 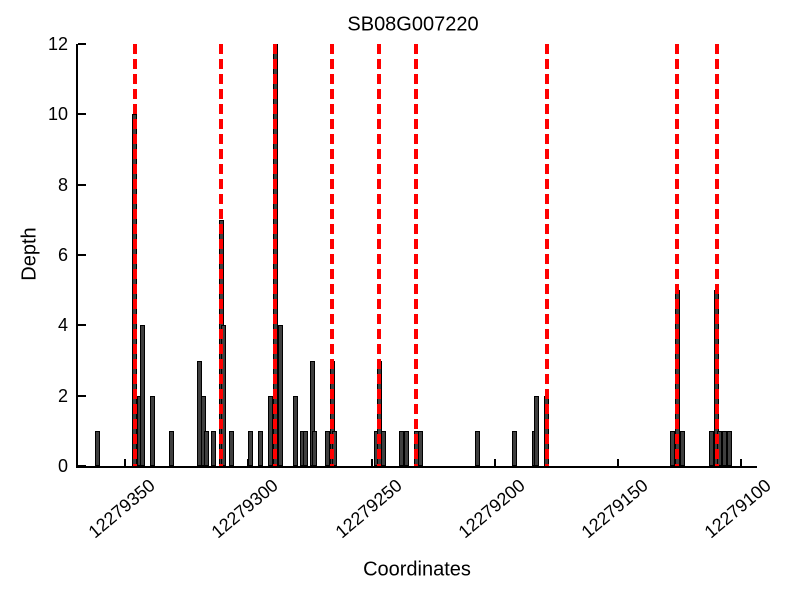 What do you see at coordinates (62, 325) in the screenshot?
I see `y-tick-label: 4` at bounding box center [62, 325].